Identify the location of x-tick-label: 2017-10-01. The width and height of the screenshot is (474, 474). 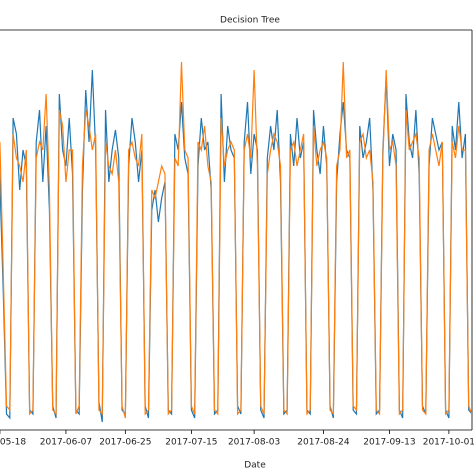
(448, 443).